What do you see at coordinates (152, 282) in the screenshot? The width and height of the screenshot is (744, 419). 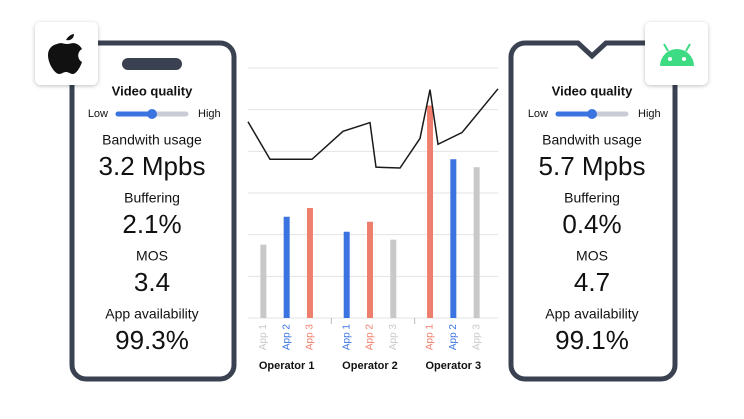 I see `metric-value: 3.4` at bounding box center [152, 282].